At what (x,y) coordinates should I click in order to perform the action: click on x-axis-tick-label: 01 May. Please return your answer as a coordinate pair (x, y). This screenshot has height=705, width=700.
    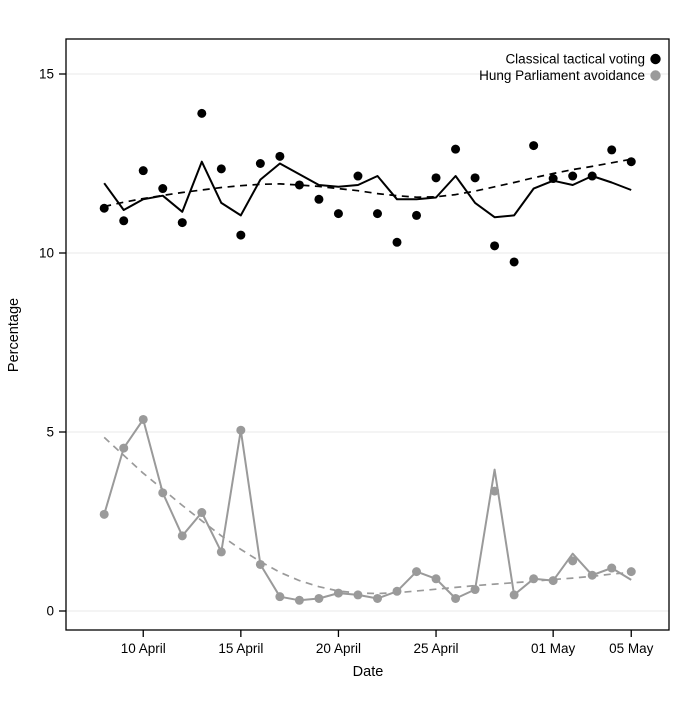
    Looking at the image, I should click on (553, 648).